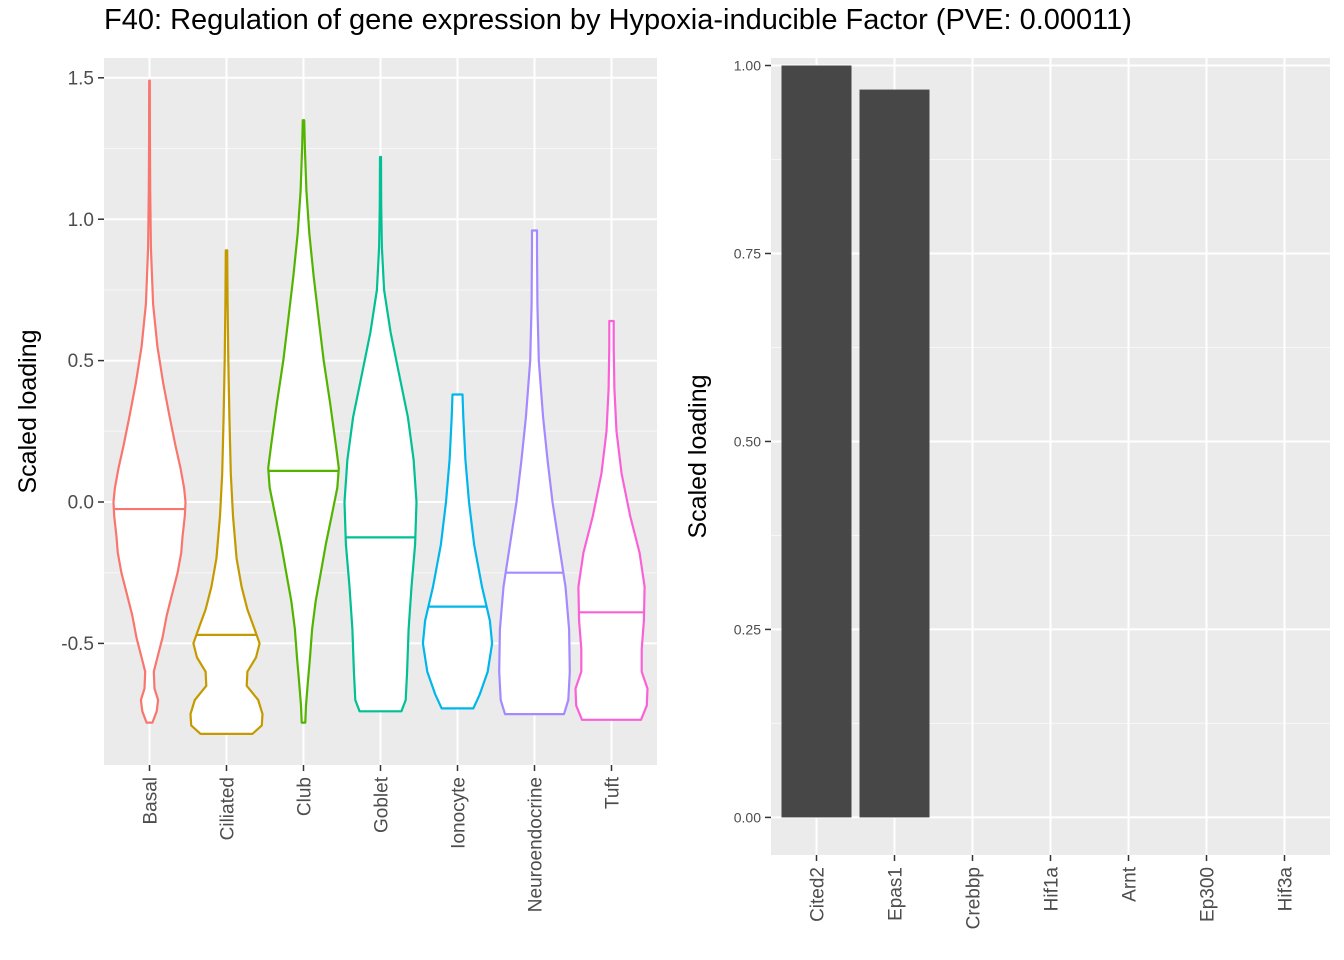  What do you see at coordinates (457, 551) in the screenshot?
I see `violin-ionocyte` at bounding box center [457, 551].